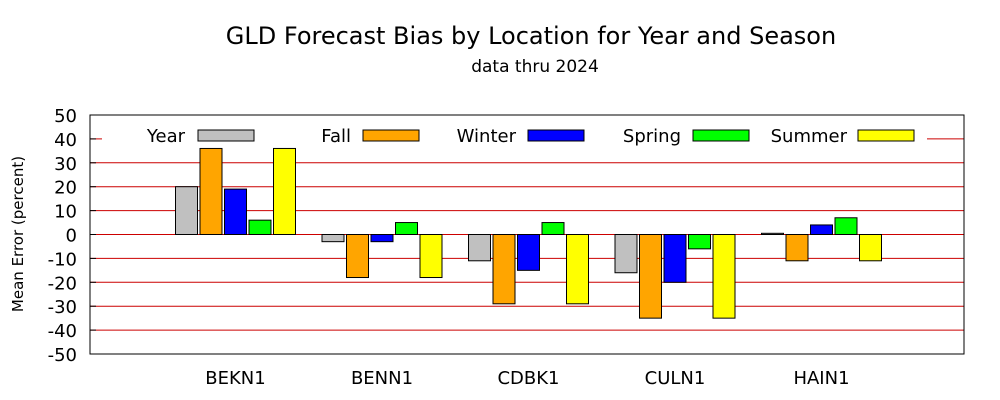 This screenshot has width=1000, height=400. I want to click on y-tick-label: -50, so click(62, 355).